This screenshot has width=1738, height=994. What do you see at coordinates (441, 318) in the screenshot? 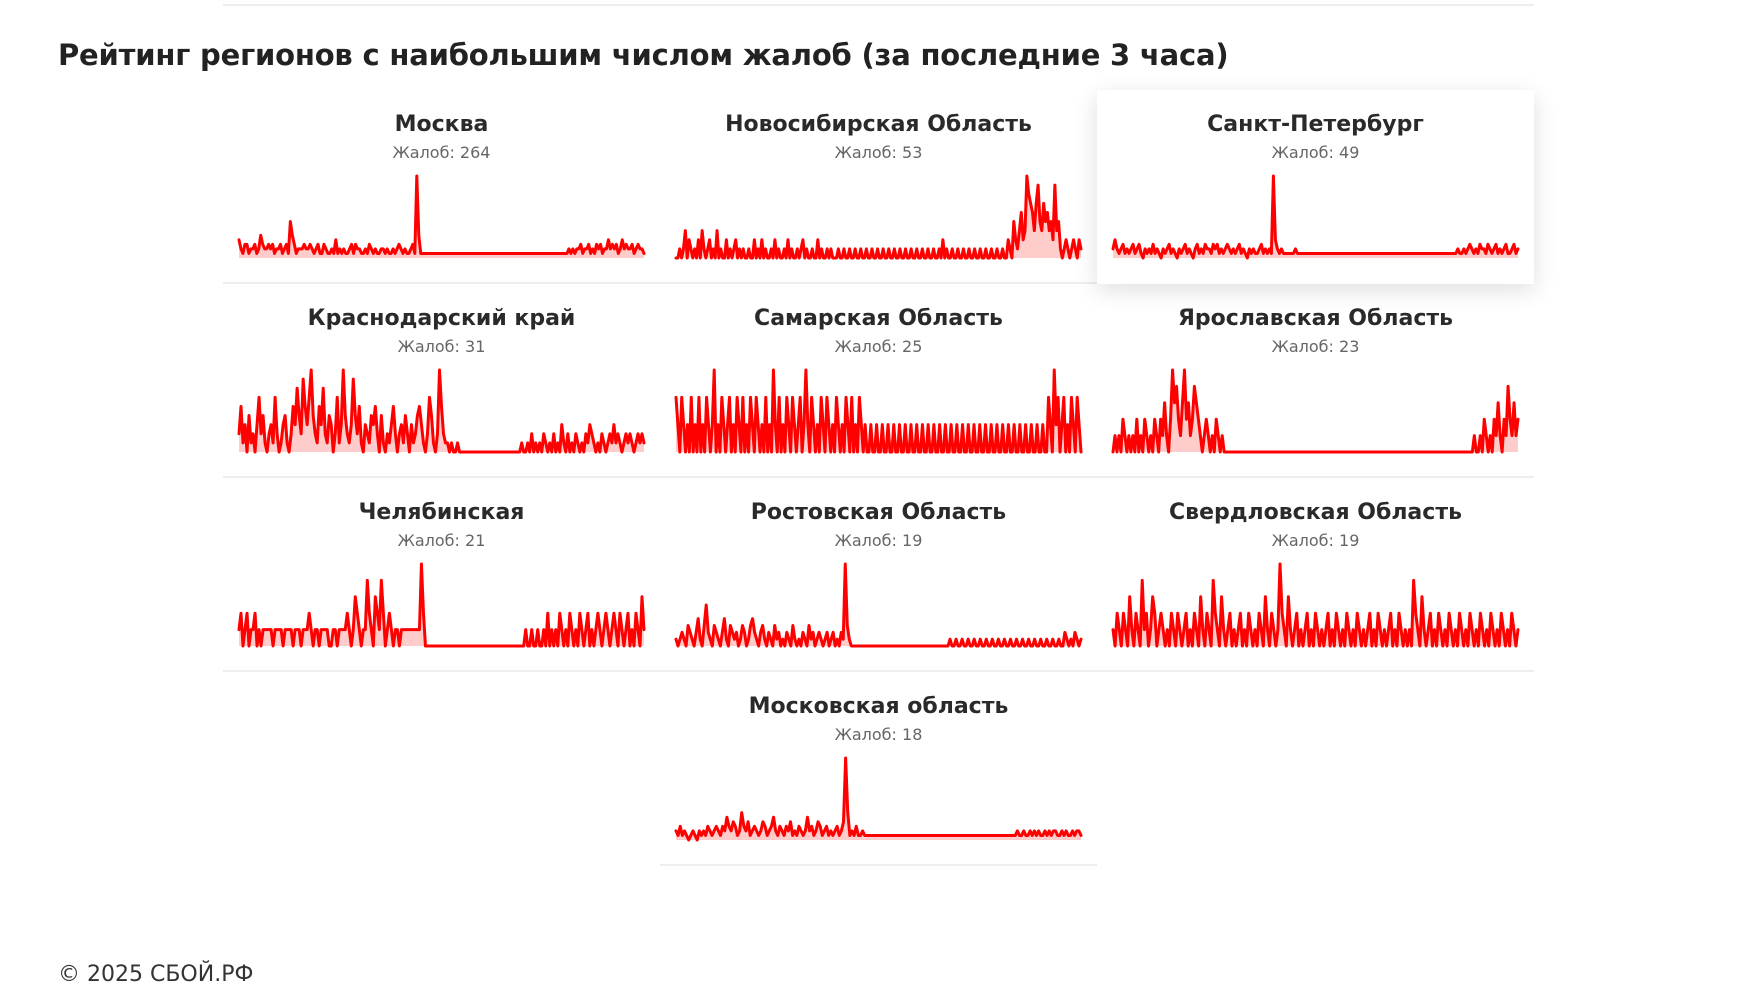
I see `region-name: Краснодарский край` at bounding box center [441, 318].